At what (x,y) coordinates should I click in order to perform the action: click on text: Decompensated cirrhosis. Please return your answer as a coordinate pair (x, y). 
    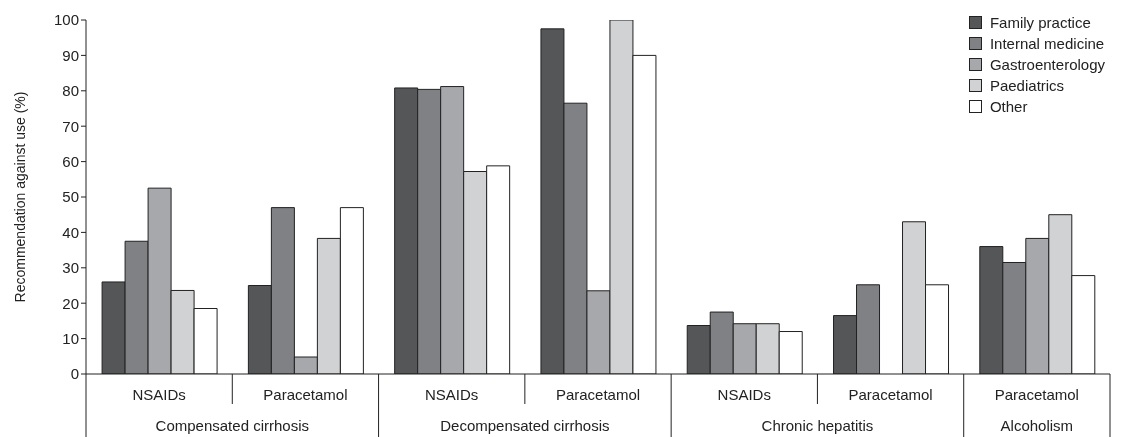
    Looking at the image, I should click on (525, 425).